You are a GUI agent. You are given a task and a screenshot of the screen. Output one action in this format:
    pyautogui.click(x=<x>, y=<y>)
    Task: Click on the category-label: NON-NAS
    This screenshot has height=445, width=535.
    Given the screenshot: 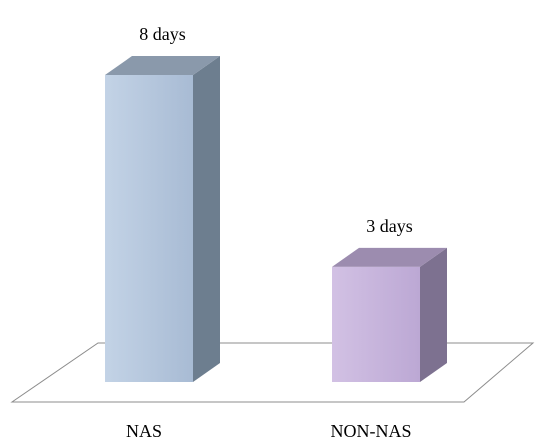 What is the action you would take?
    pyautogui.click(x=371, y=430)
    